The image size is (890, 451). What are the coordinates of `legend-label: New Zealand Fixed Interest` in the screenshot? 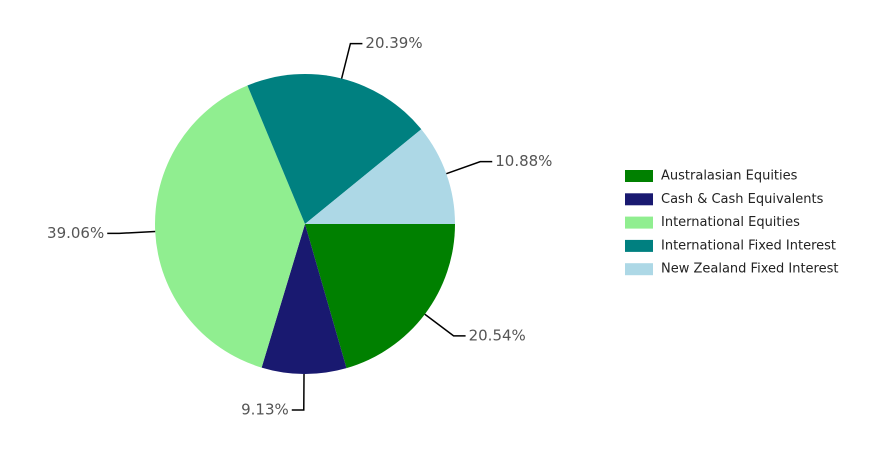 It's located at (749, 269).